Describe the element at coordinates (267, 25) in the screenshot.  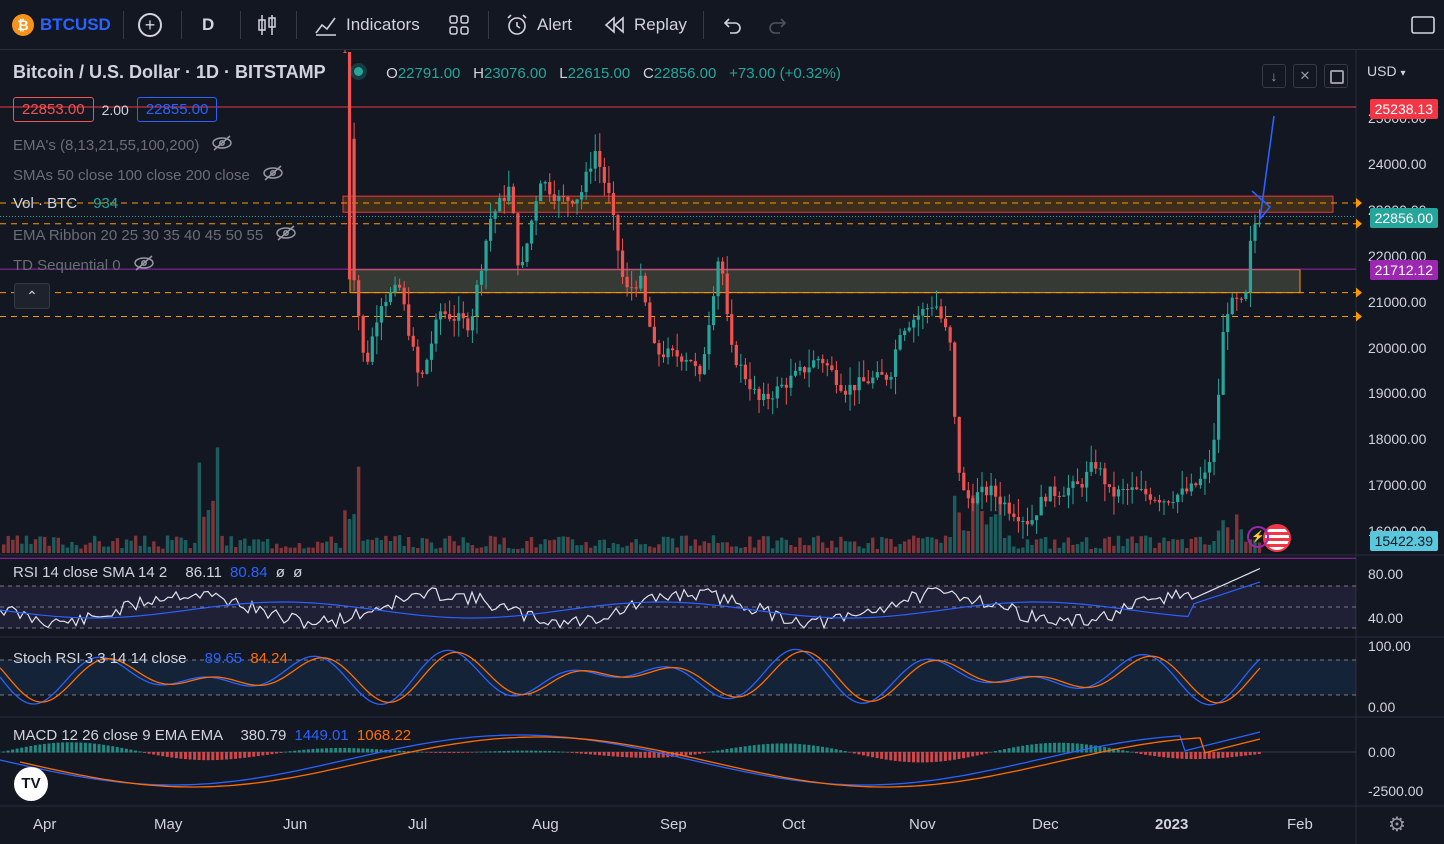
I see `chart-type-button` at that location.